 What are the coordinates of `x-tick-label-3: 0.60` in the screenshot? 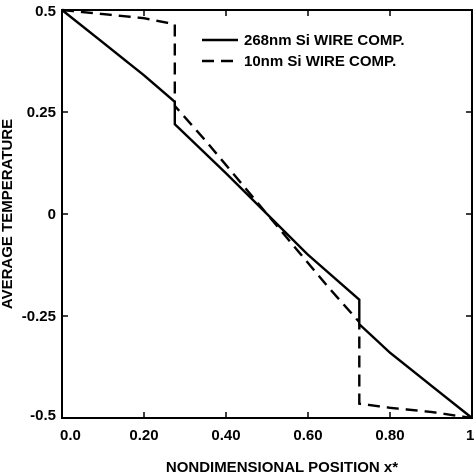 It's located at (307, 435).